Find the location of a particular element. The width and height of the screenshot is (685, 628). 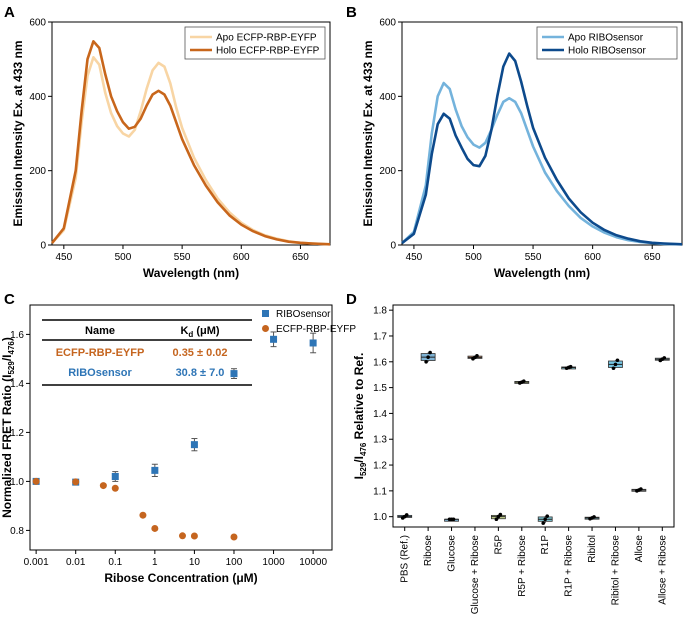

c-ytick-label: 0.8 is located at coordinates (17, 531).